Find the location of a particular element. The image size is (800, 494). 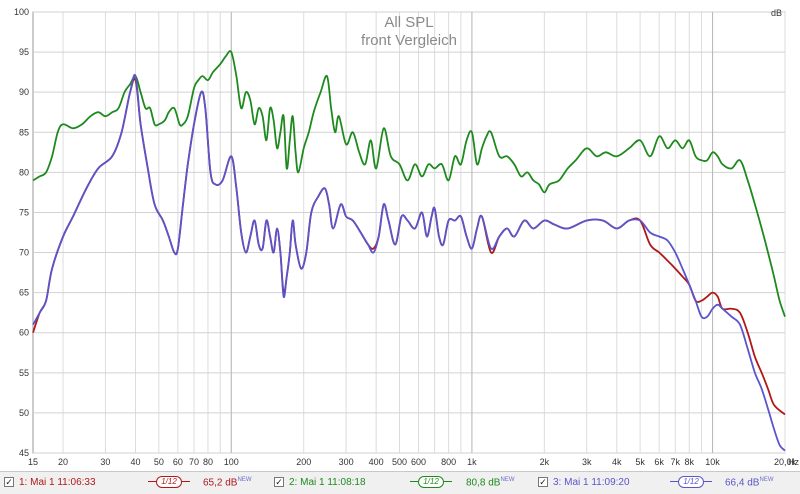

x-tick-label: 600 is located at coordinates (418, 462).